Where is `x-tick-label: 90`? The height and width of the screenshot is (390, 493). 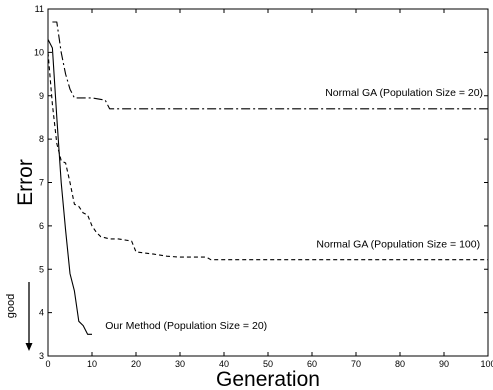 x-tick-label: 90 is located at coordinates (444, 364).